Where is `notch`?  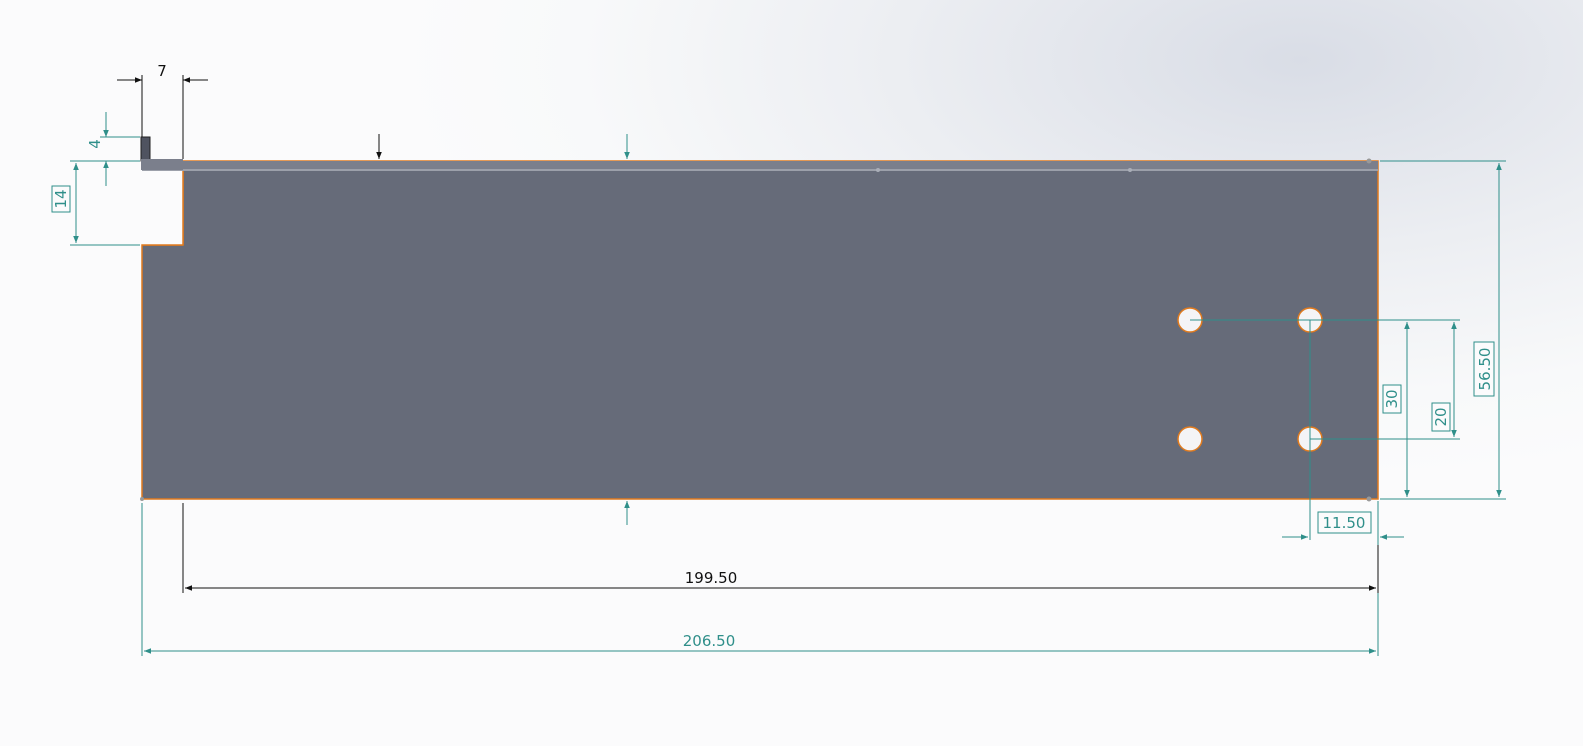 notch is located at coordinates (162, 207).